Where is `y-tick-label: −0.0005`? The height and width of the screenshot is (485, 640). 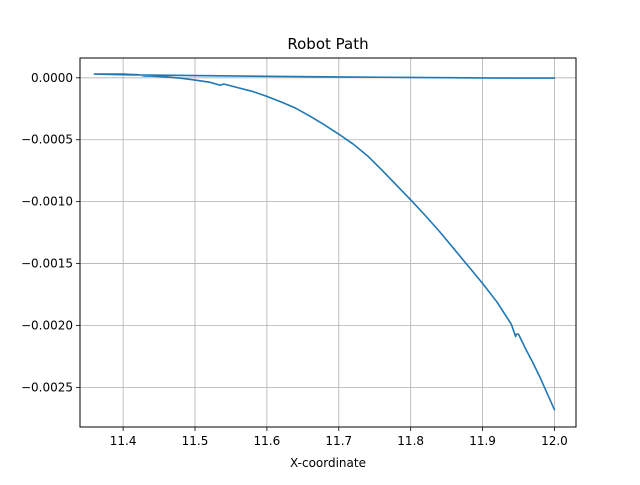
y-tick-label: −0.0005 is located at coordinates (47, 140).